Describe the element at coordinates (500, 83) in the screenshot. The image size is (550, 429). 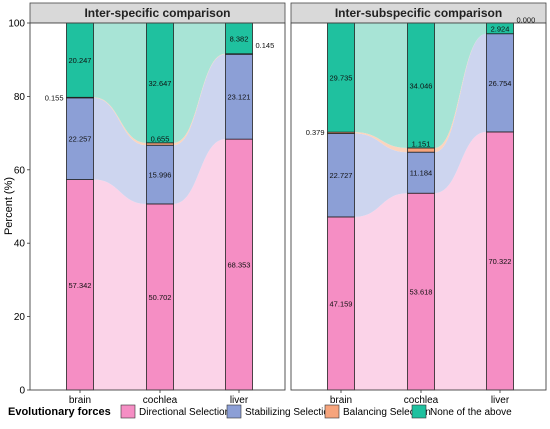
I see `segment-value-label: 26.754` at that location.